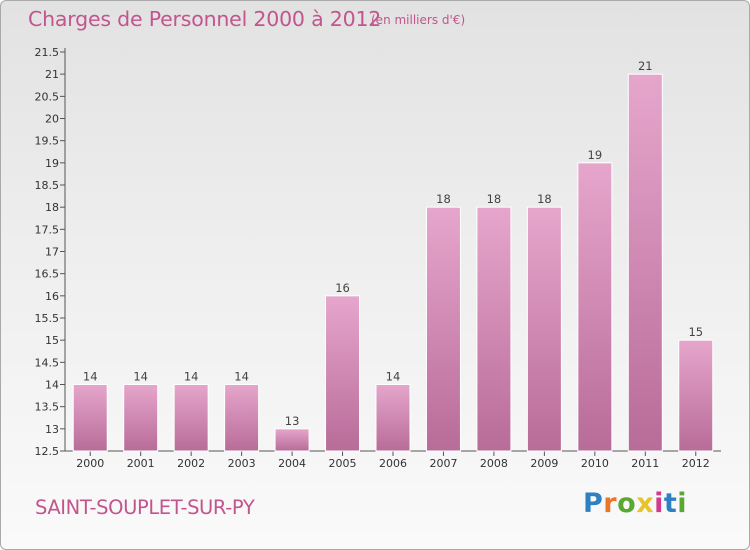 The width and height of the screenshot is (750, 550). What do you see at coordinates (52, 252) in the screenshot?
I see `y-tick-label: 17` at bounding box center [52, 252].